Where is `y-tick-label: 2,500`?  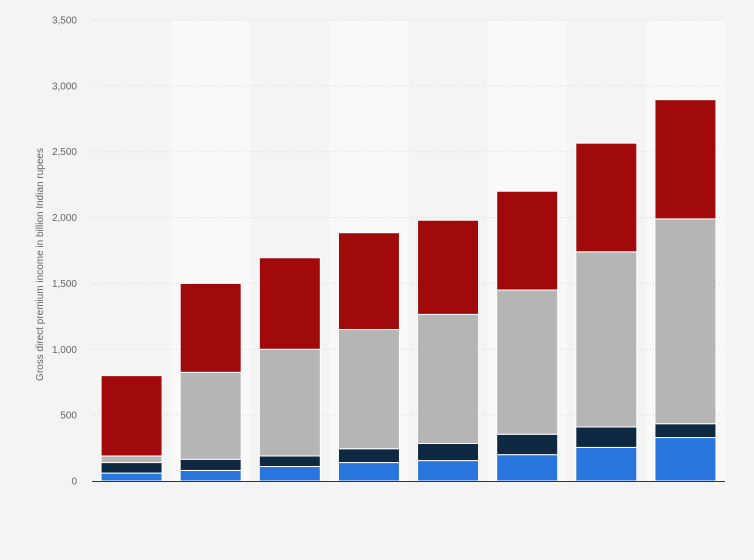 y-tick-label: 2,500 is located at coordinates (64, 152).